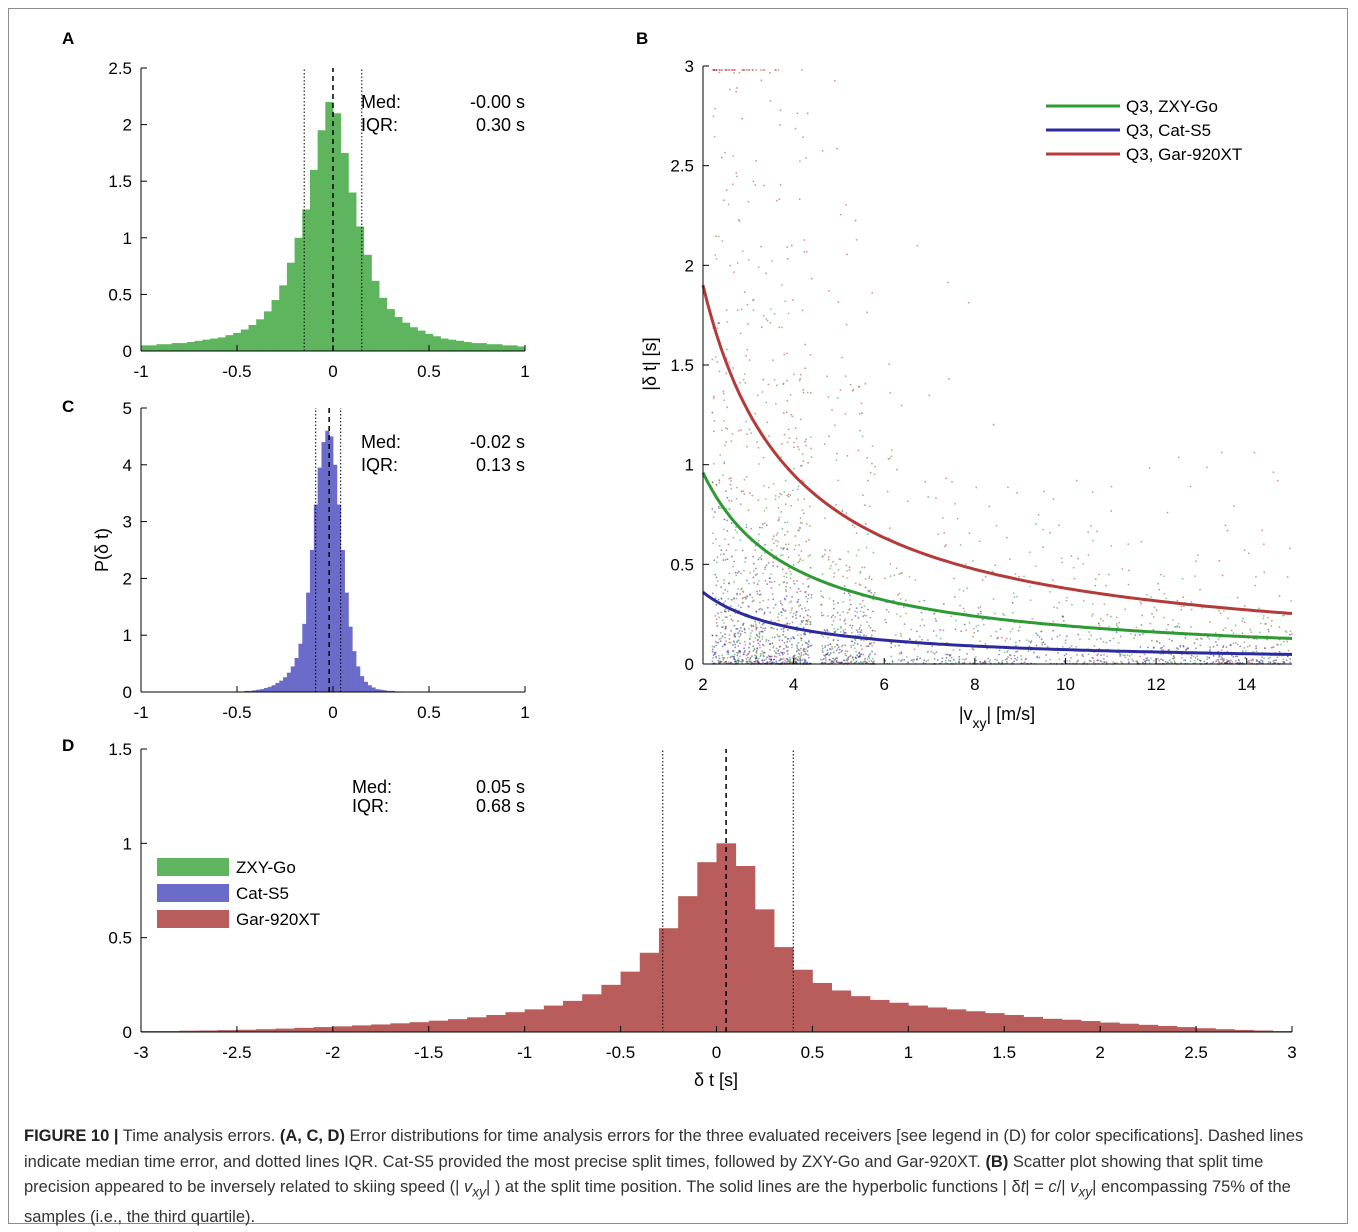  What do you see at coordinates (127, 522) in the screenshot?
I see `y-tick-label: 3` at bounding box center [127, 522].